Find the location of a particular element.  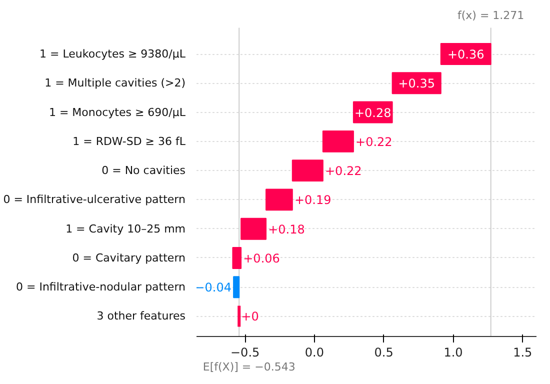

x-tick-label: 0.5 is located at coordinates (384, 353).